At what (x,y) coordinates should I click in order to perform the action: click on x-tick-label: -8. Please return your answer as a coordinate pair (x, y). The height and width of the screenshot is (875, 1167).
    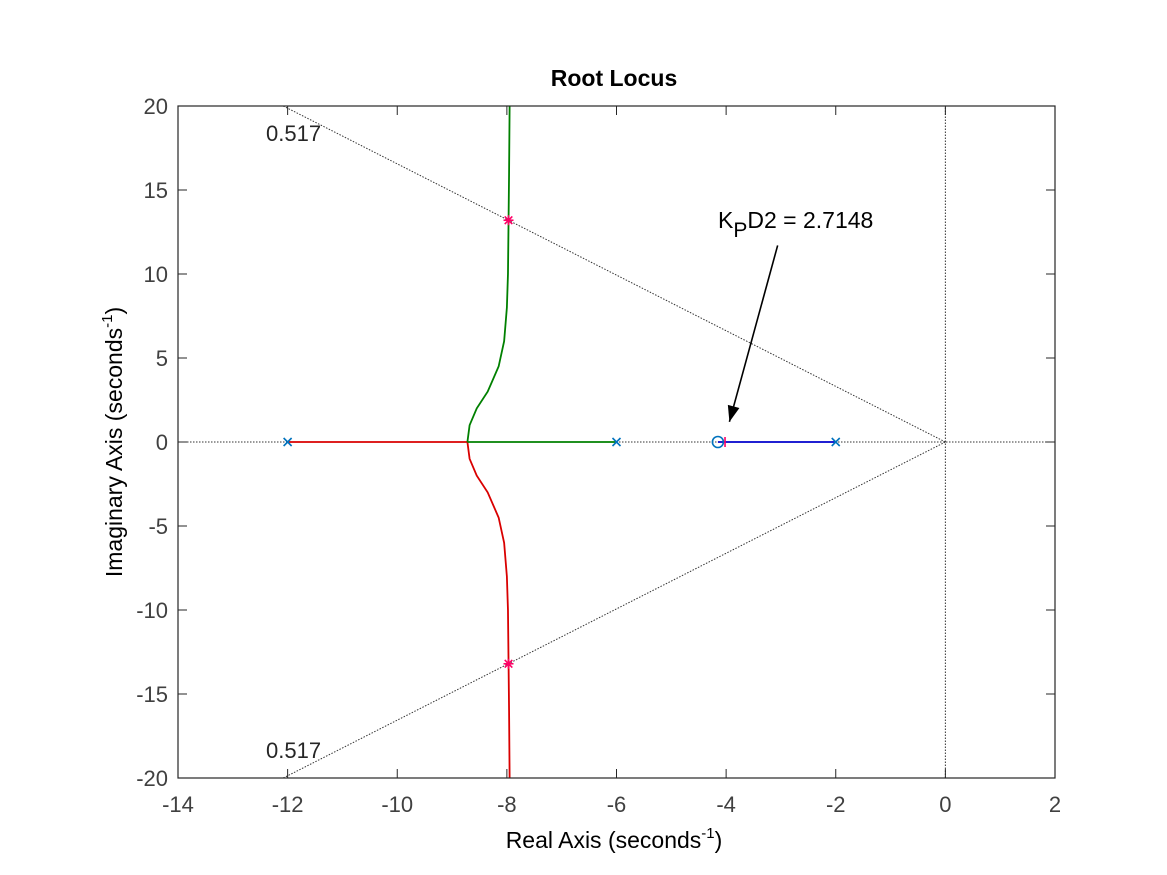
    Looking at the image, I should click on (507, 804).